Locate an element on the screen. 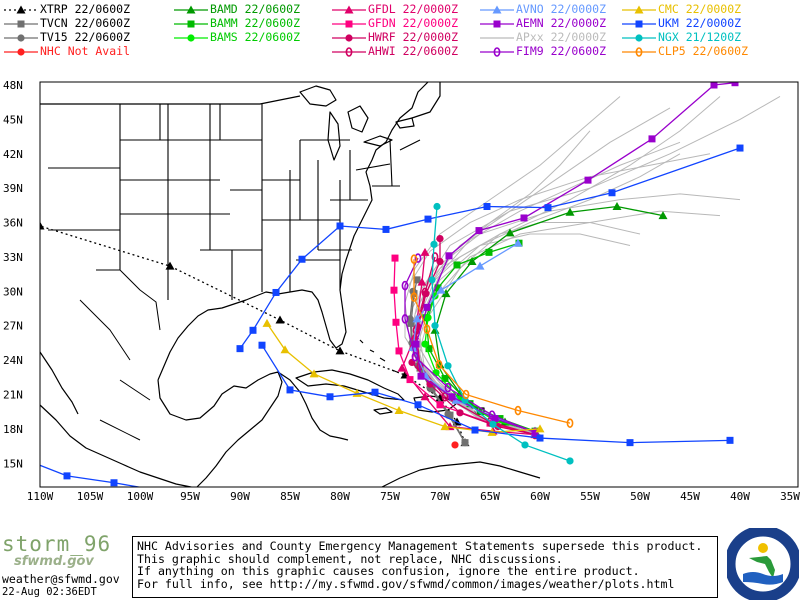 The image size is (800, 600). x-tick-label: 100W is located at coordinates (140, 496).